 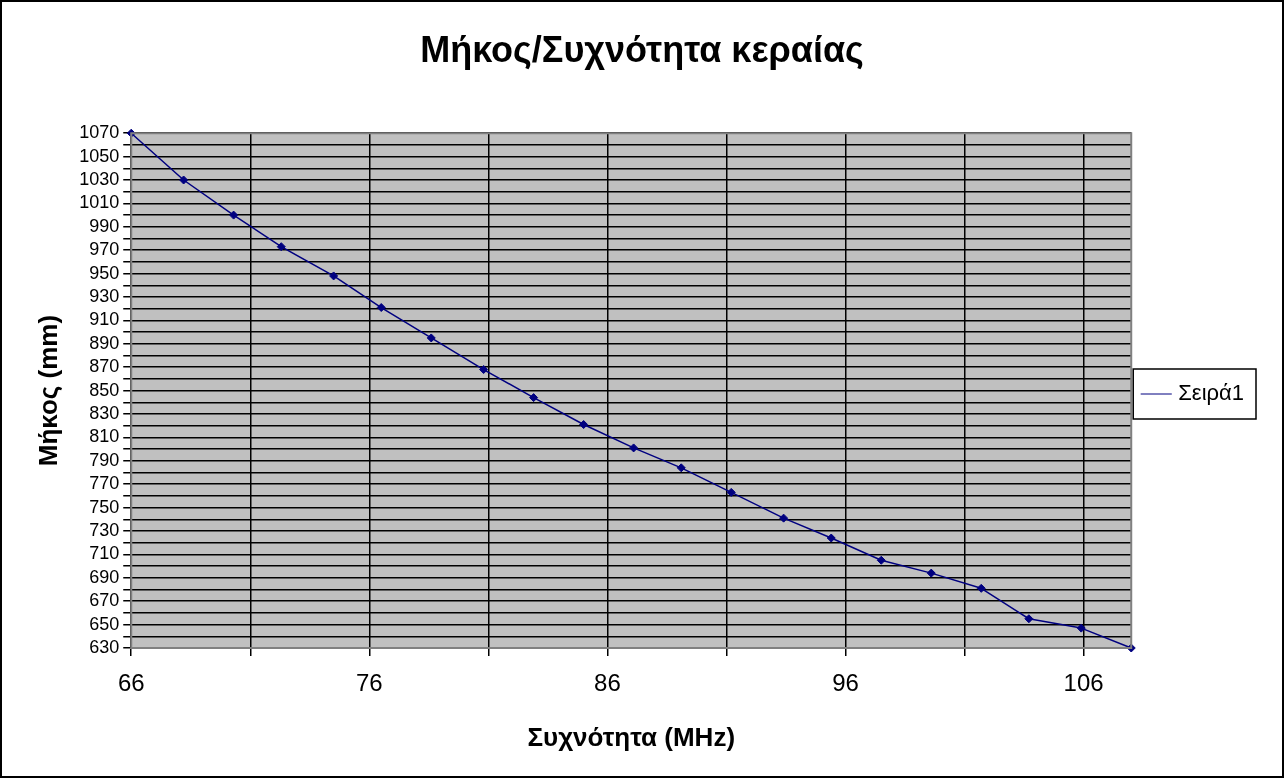 I want to click on y-tick-label: 670, so click(x=104, y=600).